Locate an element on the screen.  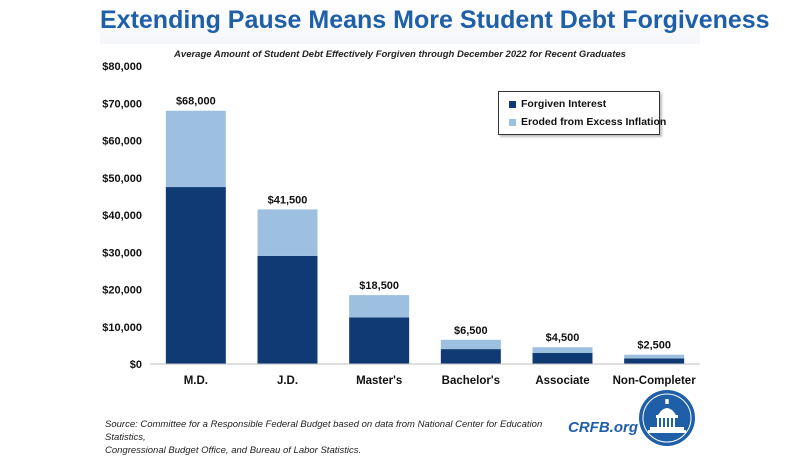
x-tick-label-bachelor-s: Bachelor's is located at coordinates (471, 381).